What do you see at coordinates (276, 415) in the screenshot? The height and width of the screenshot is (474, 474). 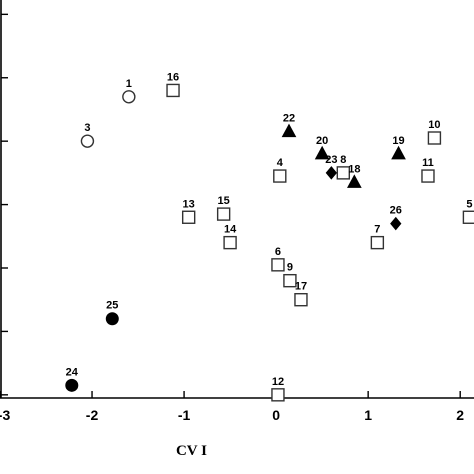 I see `x-tick-label: 0` at bounding box center [276, 415].